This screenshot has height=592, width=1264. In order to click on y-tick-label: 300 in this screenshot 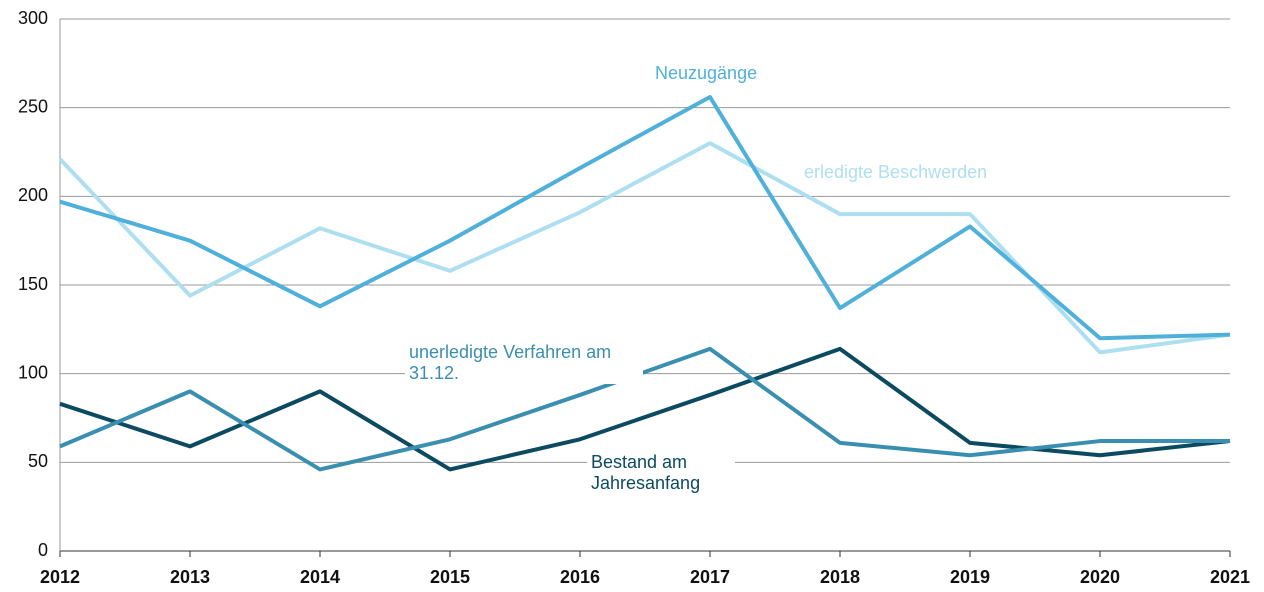, I will do `click(33, 18)`.